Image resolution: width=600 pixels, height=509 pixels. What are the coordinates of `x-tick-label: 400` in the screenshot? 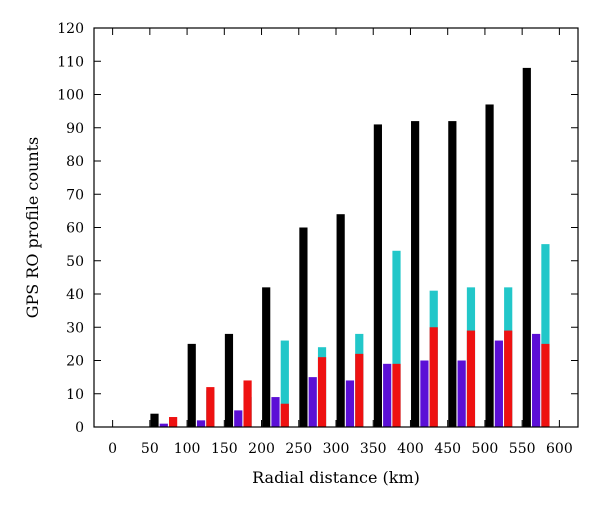 It's located at (410, 449).